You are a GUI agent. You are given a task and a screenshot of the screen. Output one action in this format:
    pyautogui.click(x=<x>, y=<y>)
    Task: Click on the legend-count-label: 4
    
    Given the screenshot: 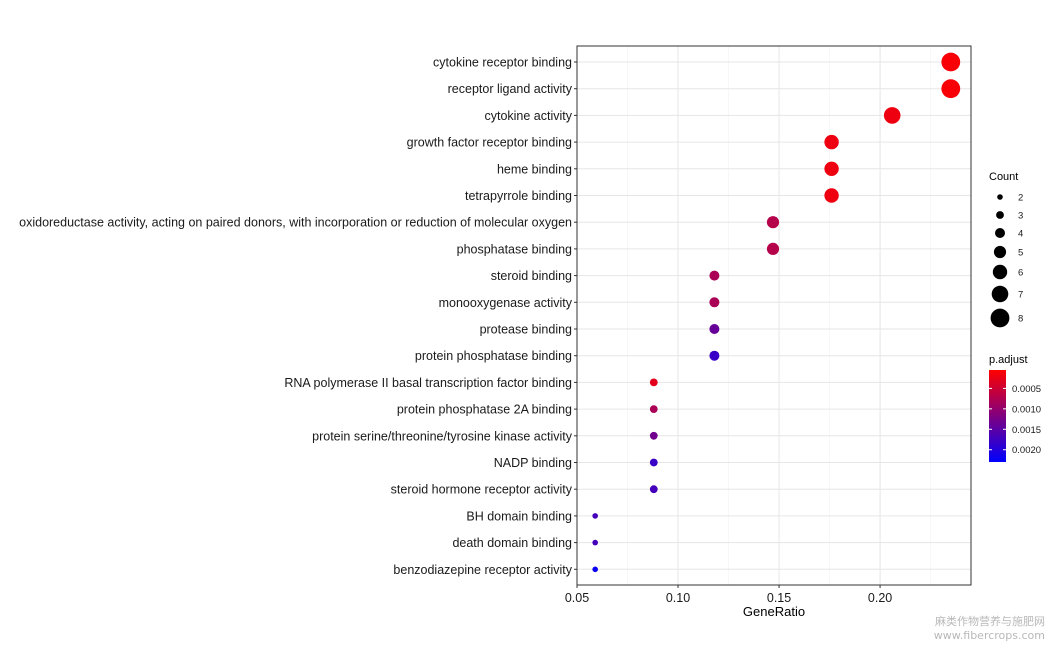 What is the action you would take?
    pyautogui.click(x=1020, y=234)
    